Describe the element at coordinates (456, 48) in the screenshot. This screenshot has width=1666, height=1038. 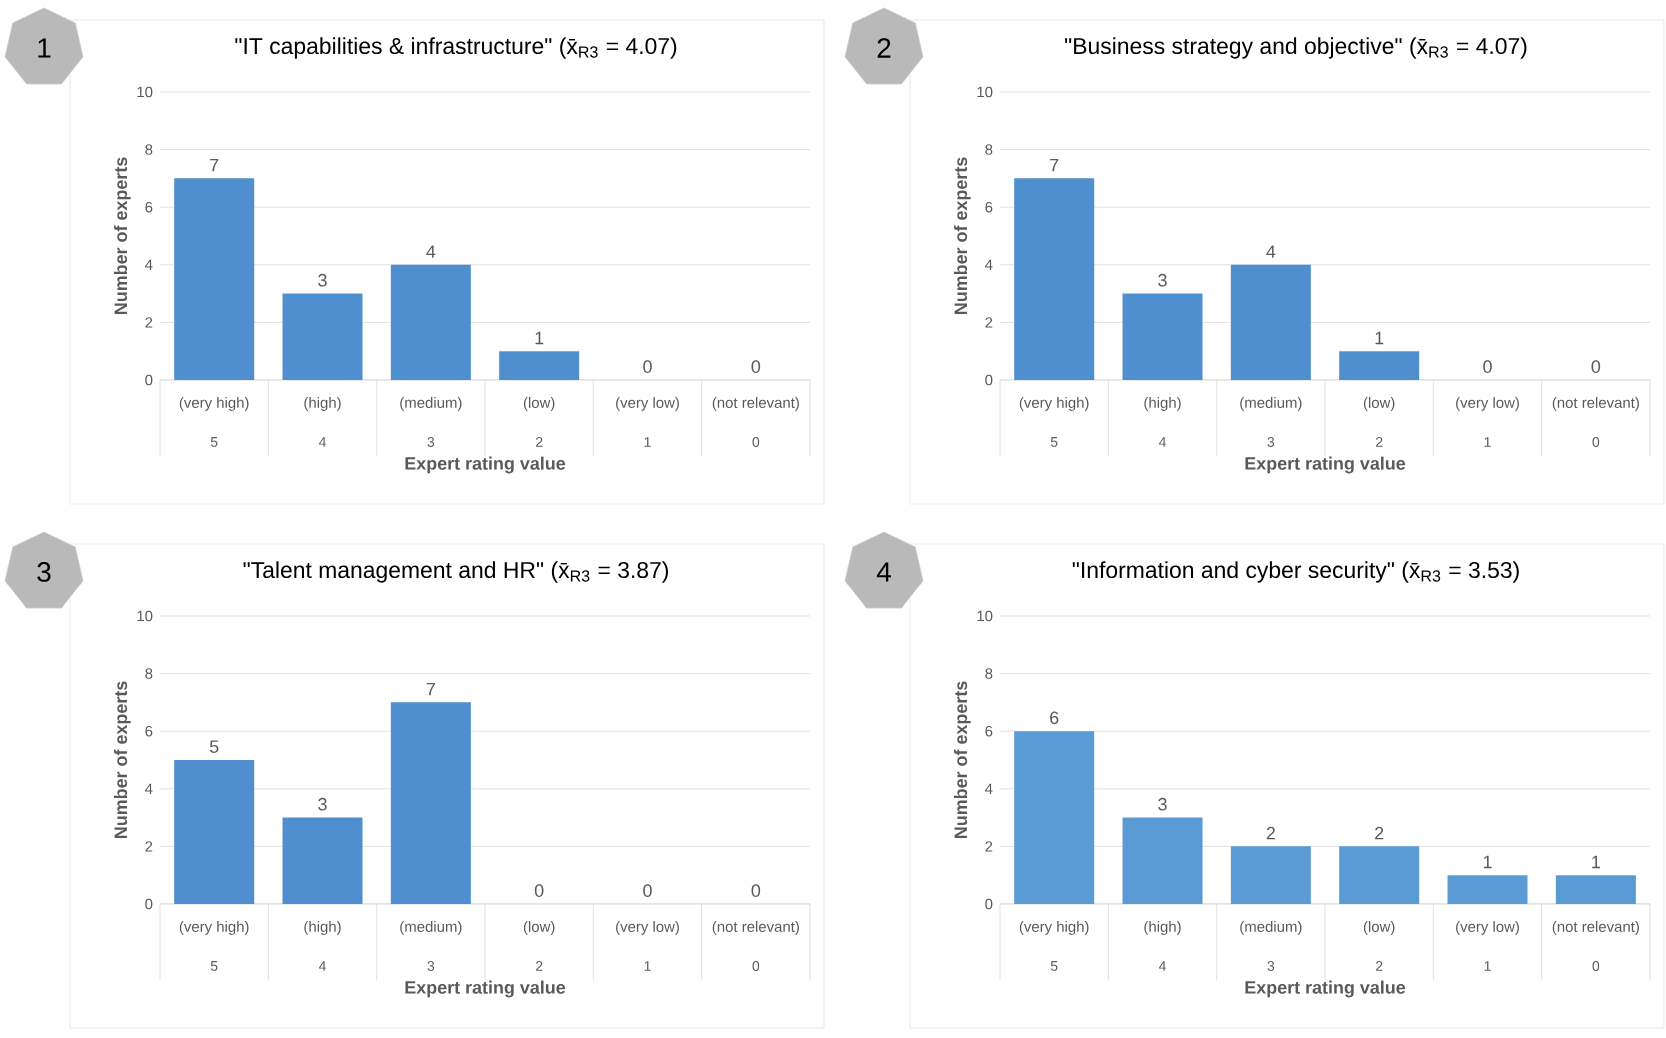
I see `chart-title: "IT capabilities & infrastructure" (x̄$_{R3}$ = 4.07)` at that location.